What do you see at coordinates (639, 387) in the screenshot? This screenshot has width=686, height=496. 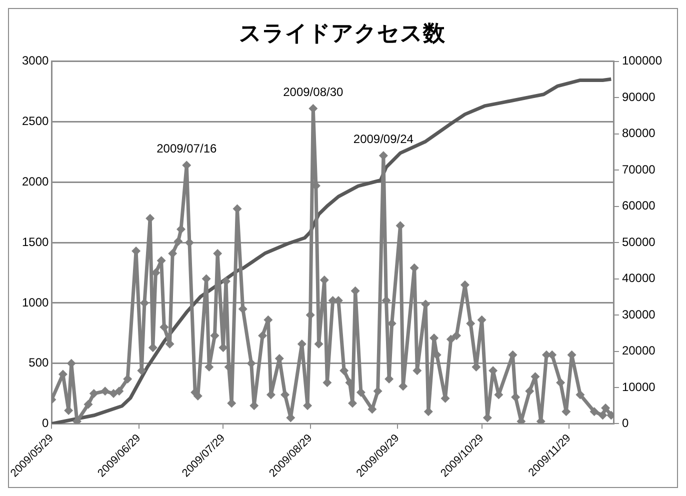 I see `y2-tick-label: 10000` at bounding box center [639, 387].